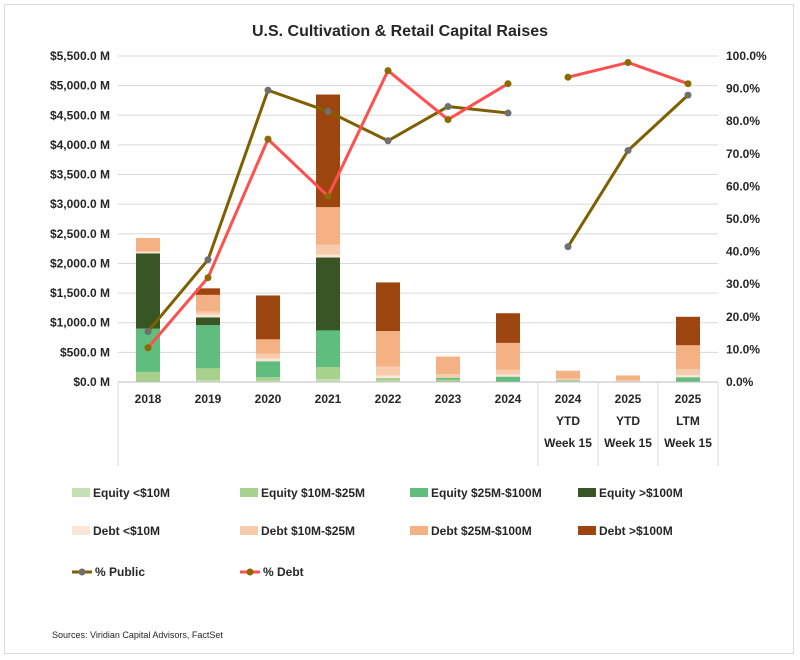 The height and width of the screenshot is (660, 800). Describe the element at coordinates (208, 399) in the screenshot. I see `x-tick-label: 2019` at that location.